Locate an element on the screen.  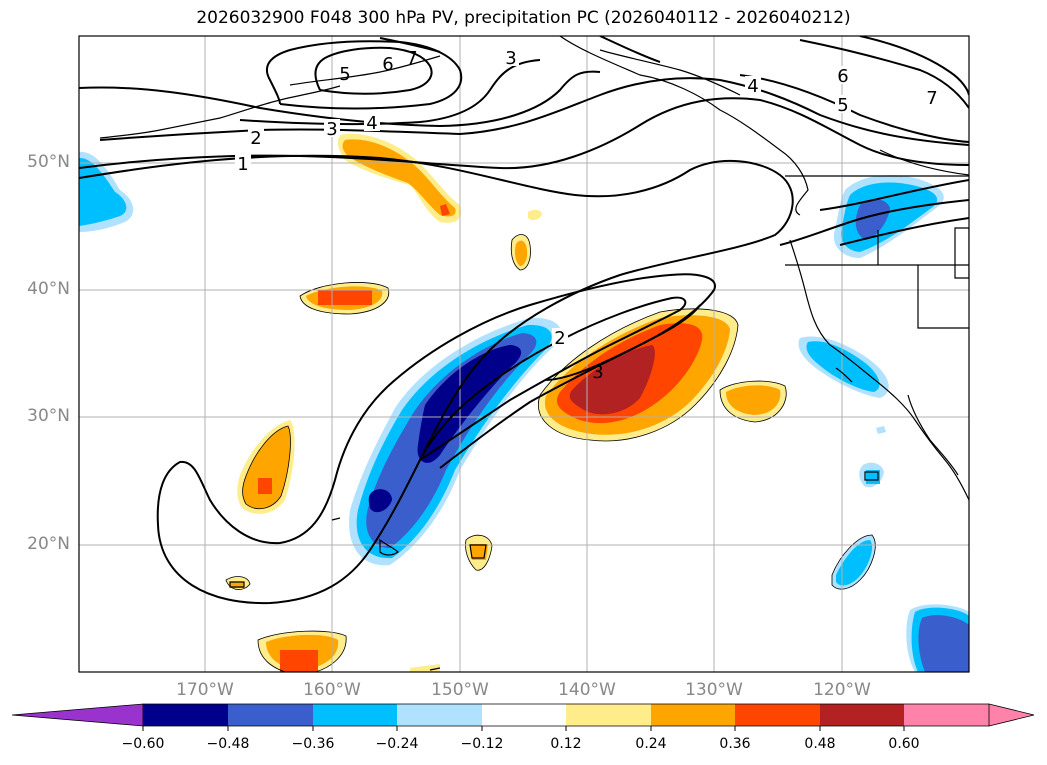
colorbar is located at coordinates (523, 717).